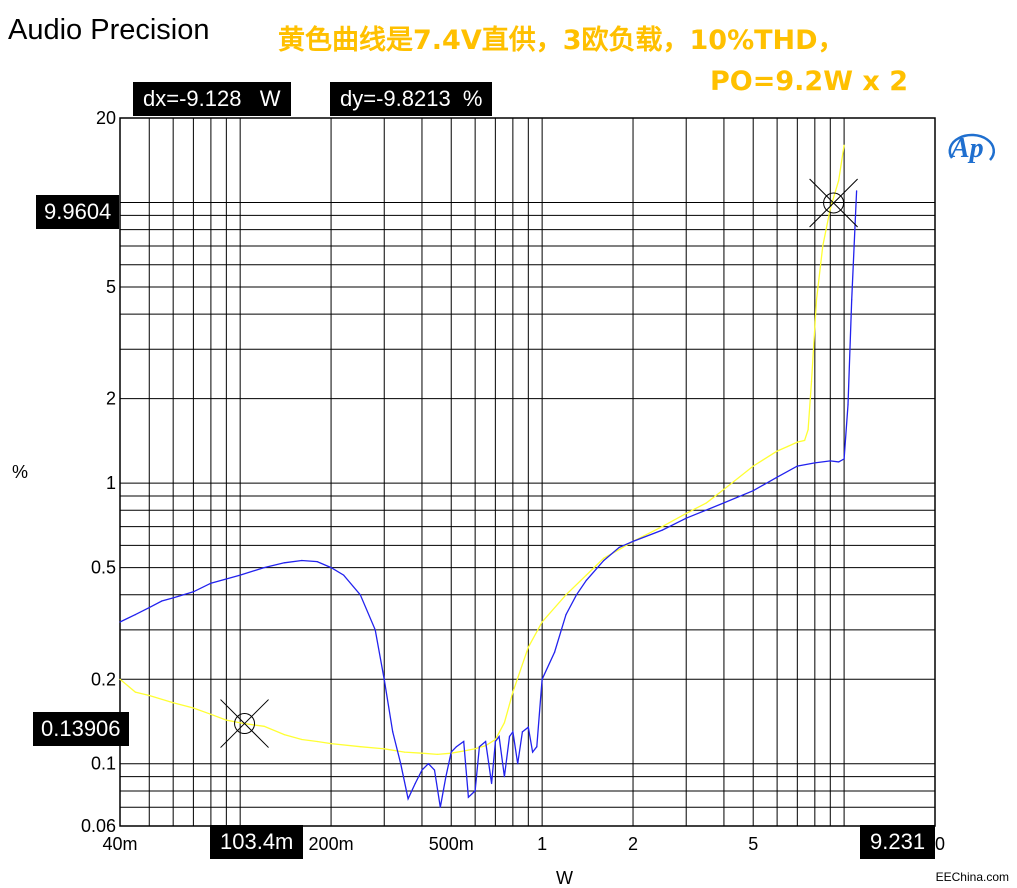 The image size is (1017, 888). I want to click on x-cursor-left-value: 103.4m, so click(257, 842).